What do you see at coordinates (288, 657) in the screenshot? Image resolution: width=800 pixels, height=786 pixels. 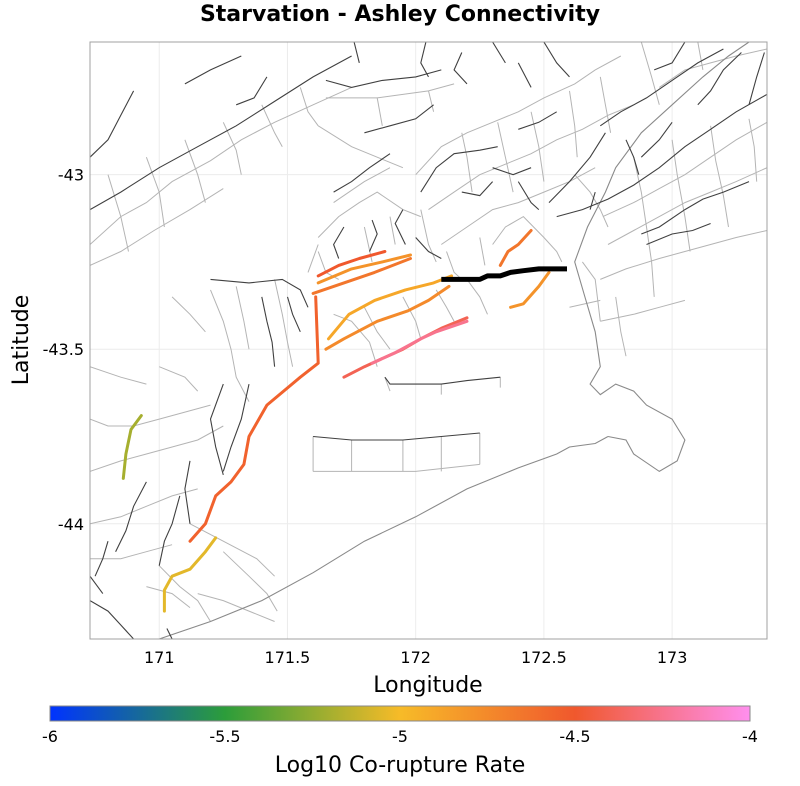 I see `x-tick-label-1: 171.5` at bounding box center [288, 657].